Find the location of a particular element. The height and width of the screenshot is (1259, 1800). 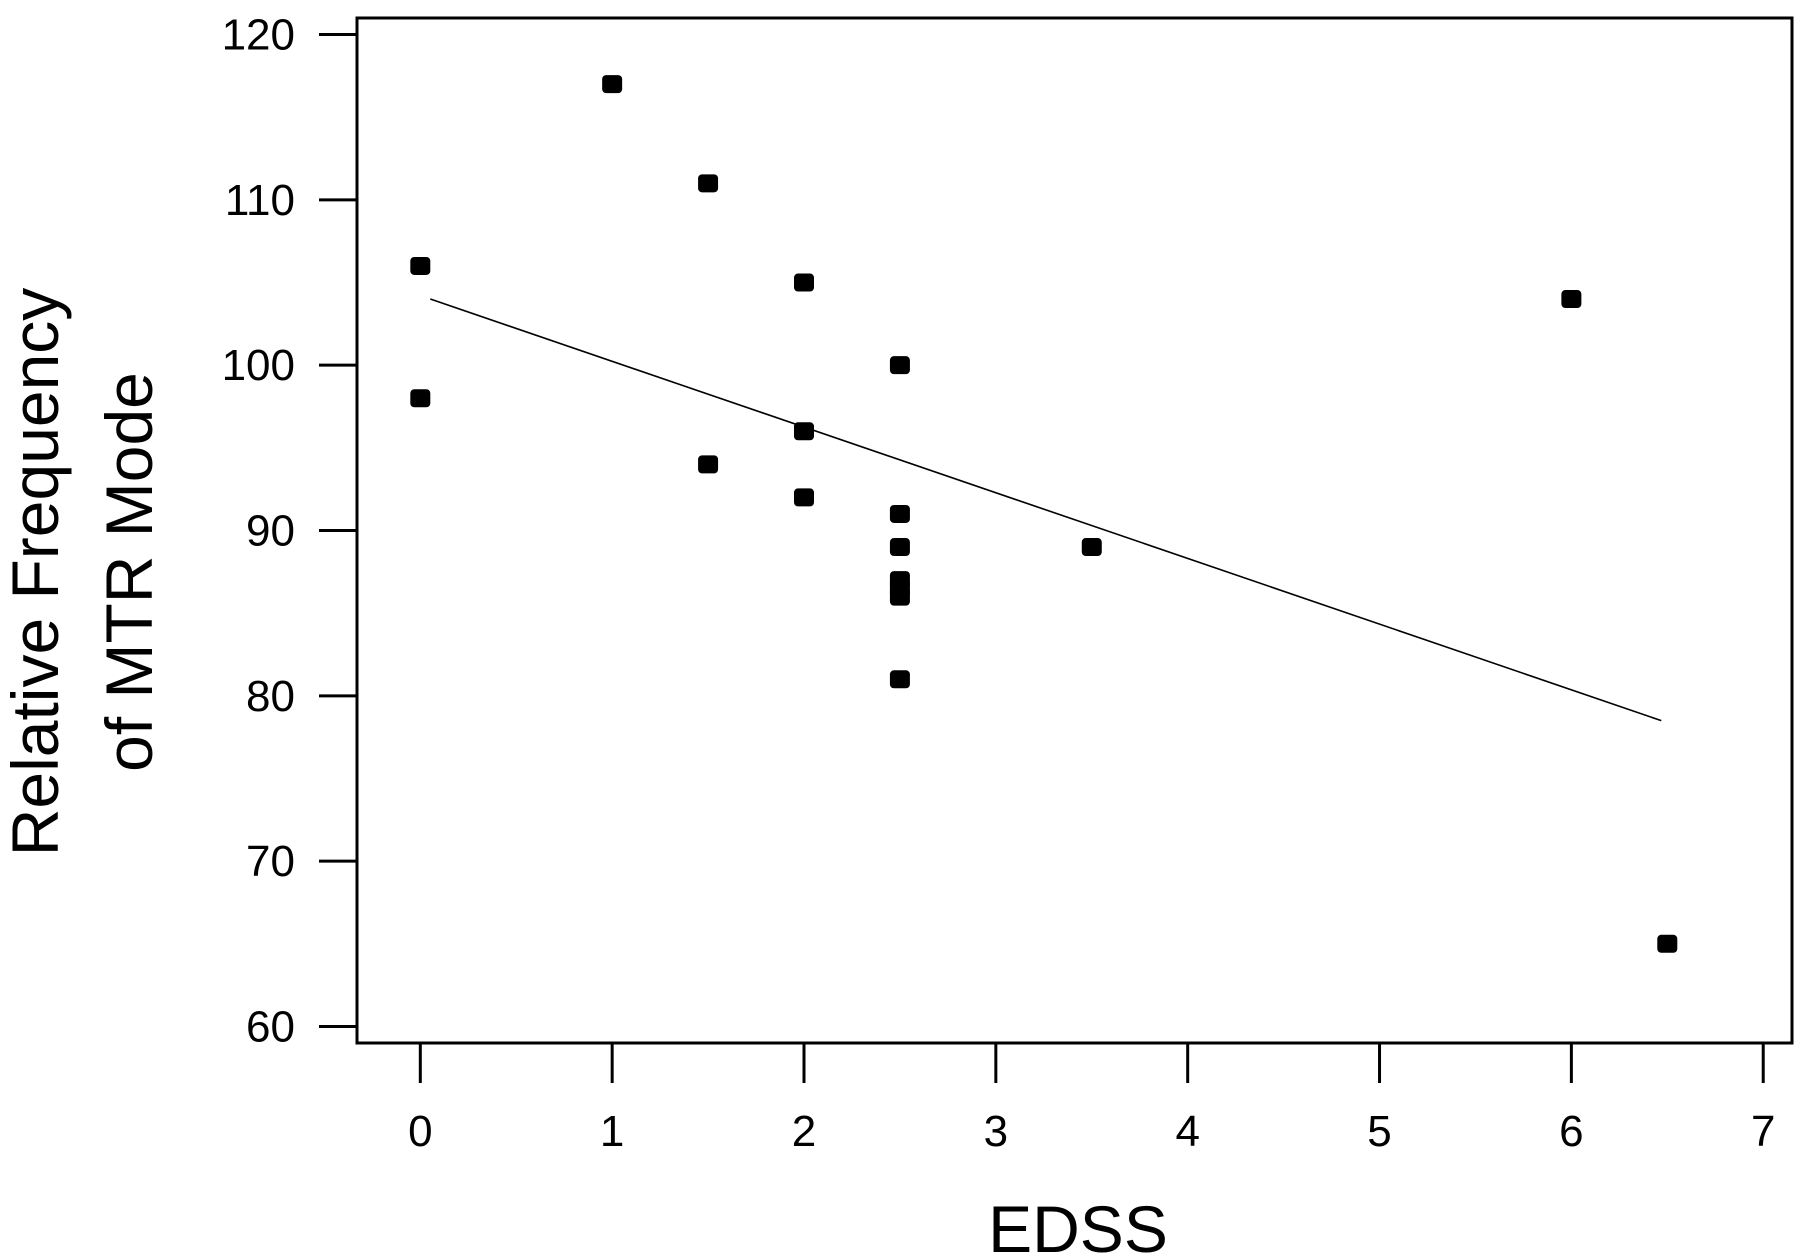

y-tick-label-60: 60 is located at coordinates (270, 1026).